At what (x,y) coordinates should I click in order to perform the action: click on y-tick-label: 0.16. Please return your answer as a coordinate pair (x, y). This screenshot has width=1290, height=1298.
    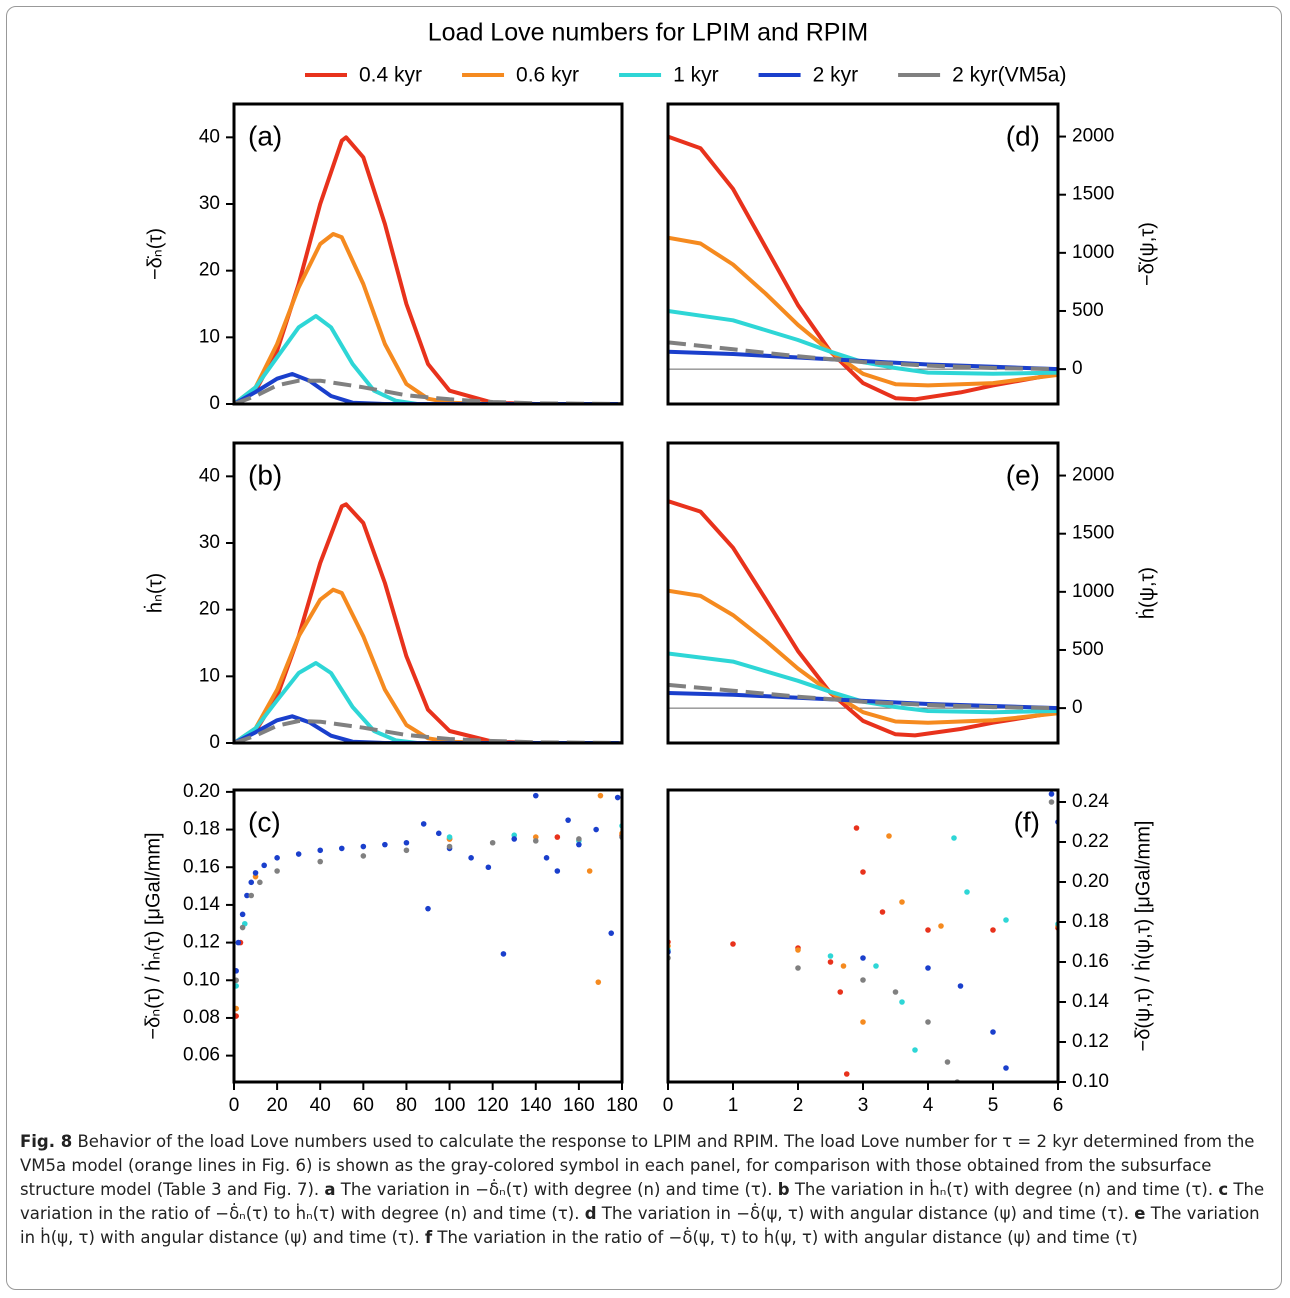
    Looking at the image, I should click on (1090, 961).